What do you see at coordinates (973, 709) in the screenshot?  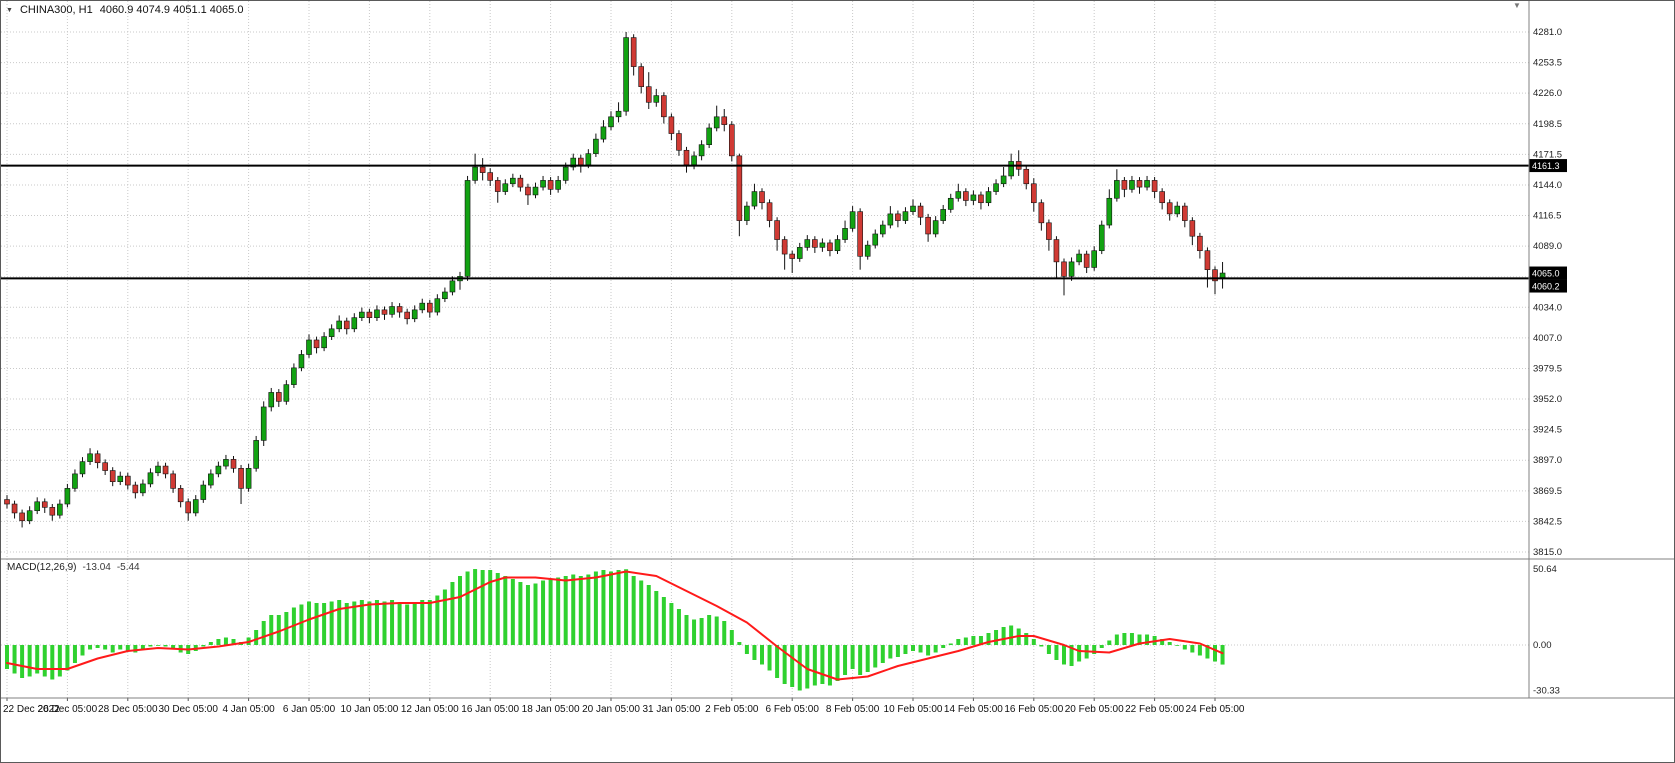 I see `time-axis-label: 14 Feb 05:00` at bounding box center [973, 709].